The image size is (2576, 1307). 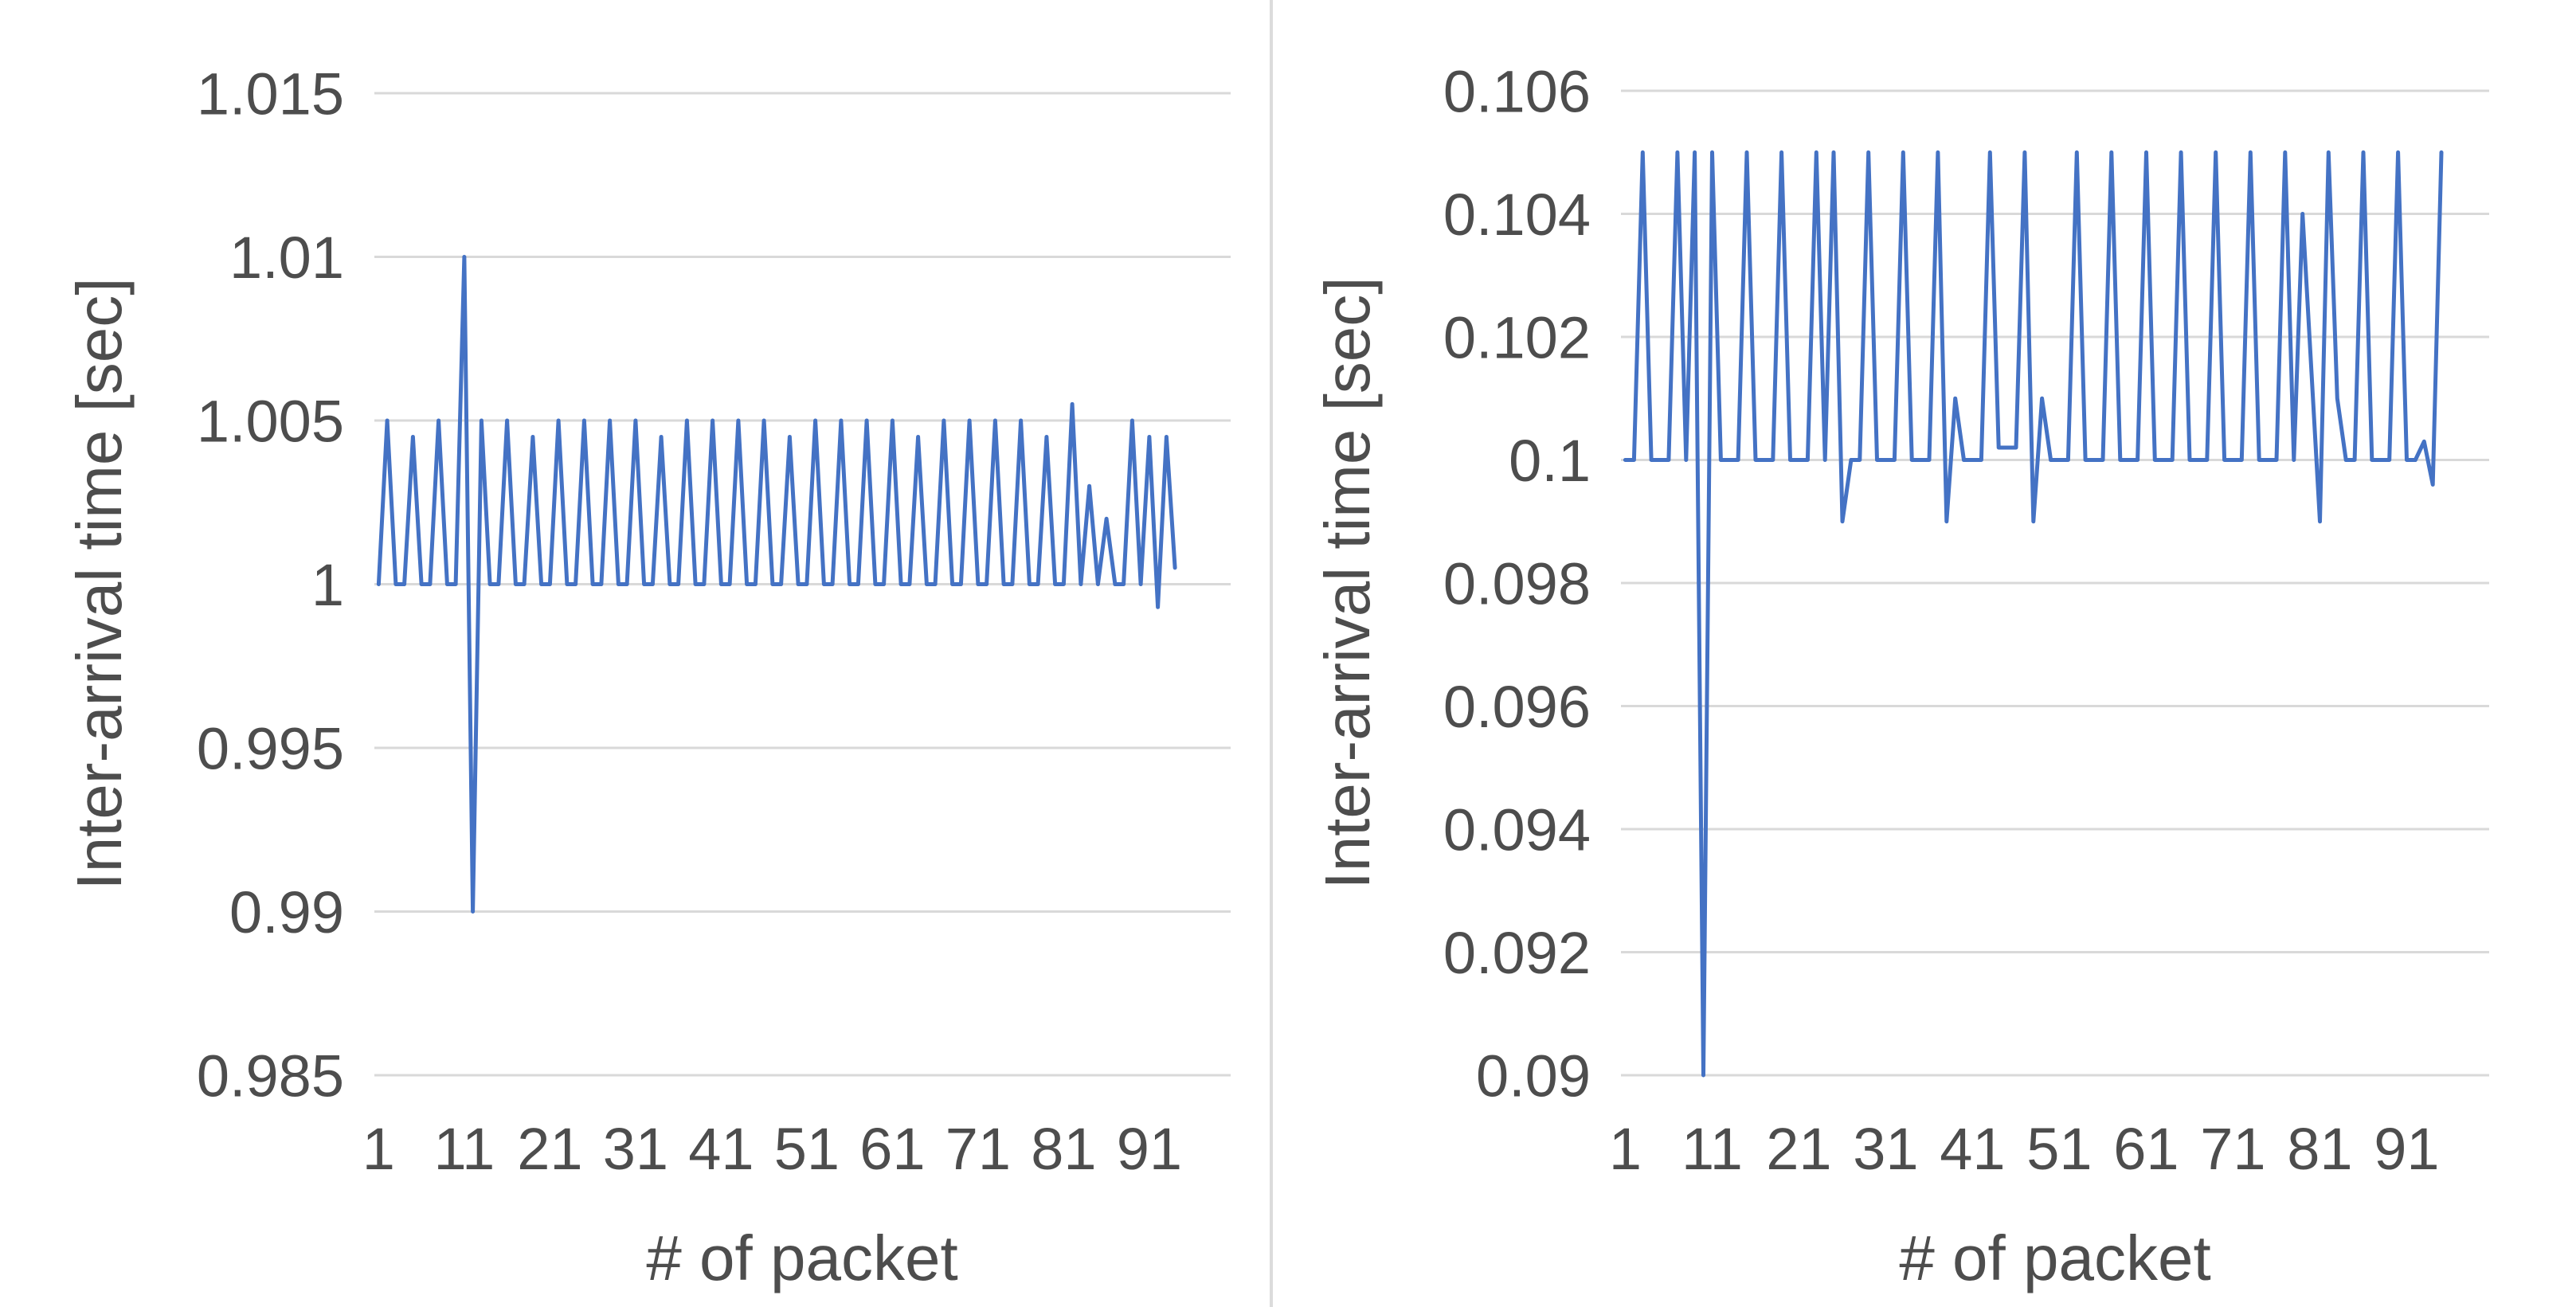 What do you see at coordinates (286, 258) in the screenshot?
I see `y-tick-label: 1.01` at bounding box center [286, 258].